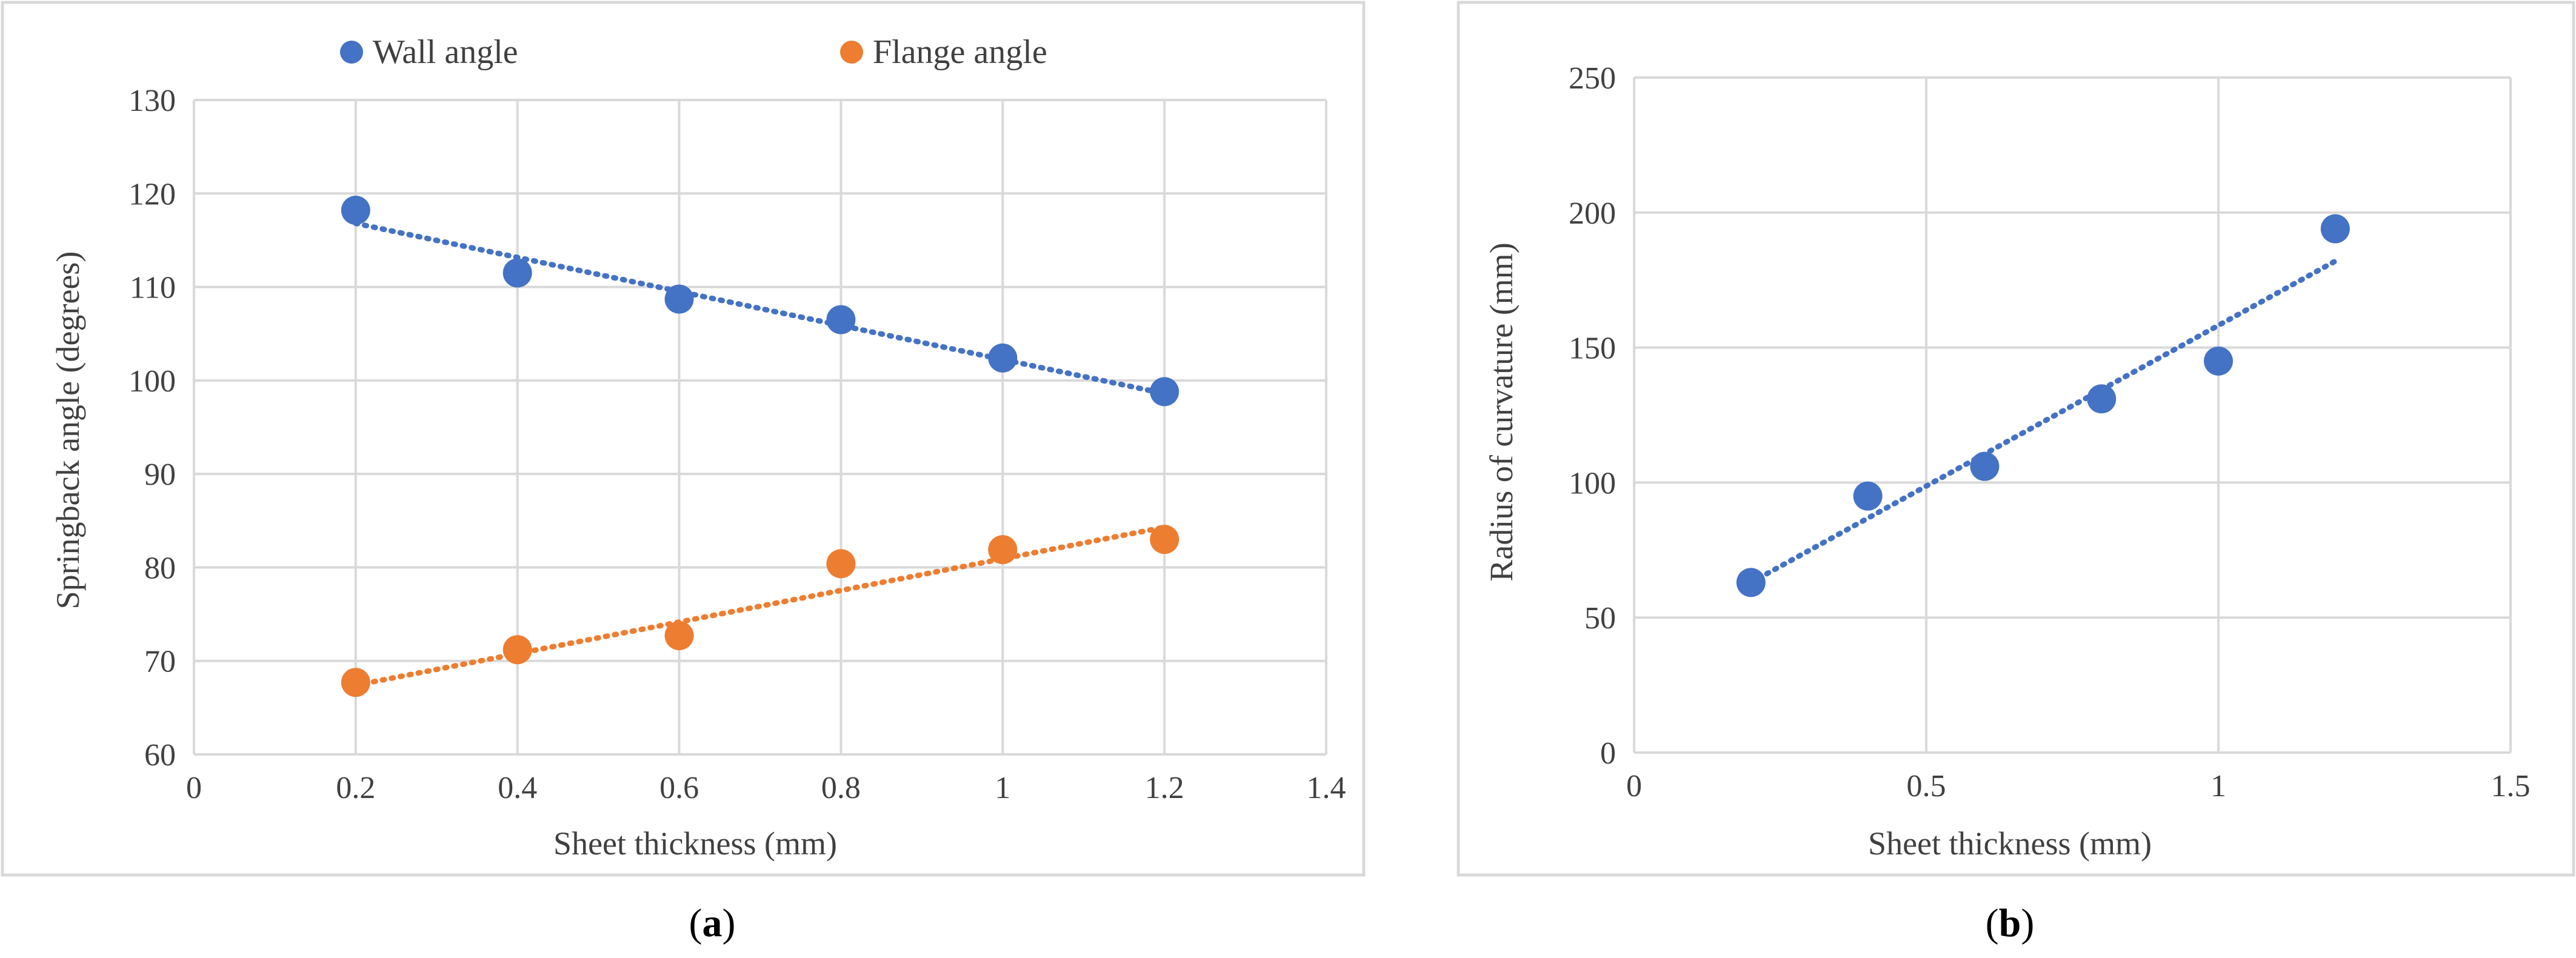 The width and height of the screenshot is (2576, 958). I want to click on chart-a-y-tick-label: 120, so click(152, 194).